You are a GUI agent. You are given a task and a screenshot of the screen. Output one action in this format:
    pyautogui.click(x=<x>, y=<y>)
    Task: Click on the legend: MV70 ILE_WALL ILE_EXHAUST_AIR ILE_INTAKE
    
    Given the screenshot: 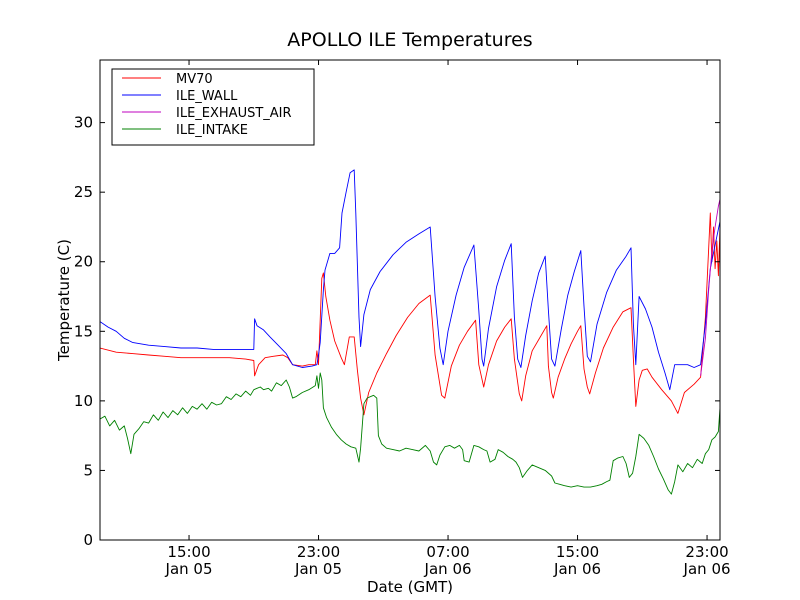 What is the action you would take?
    pyautogui.click(x=213, y=107)
    